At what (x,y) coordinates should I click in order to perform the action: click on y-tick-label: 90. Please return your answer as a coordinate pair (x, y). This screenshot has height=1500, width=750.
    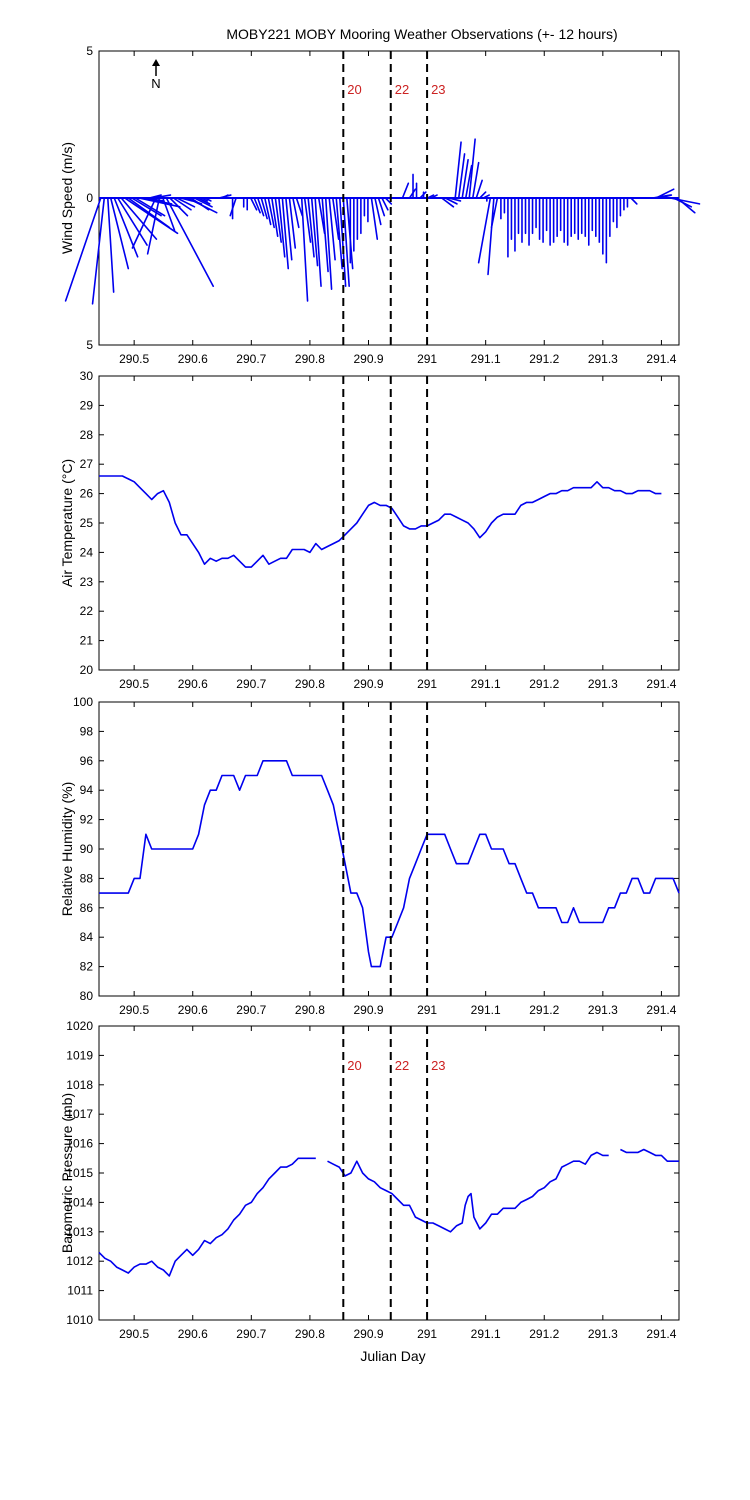
    Looking at the image, I should click on (87, 849).